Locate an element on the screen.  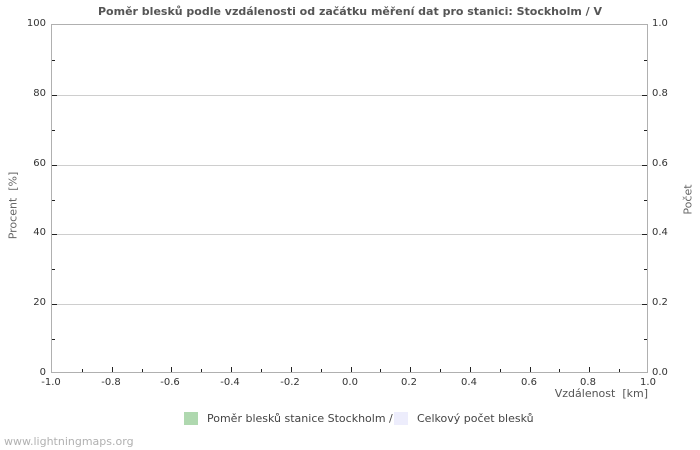
x-tick-label: 0.2 is located at coordinates (409, 382).